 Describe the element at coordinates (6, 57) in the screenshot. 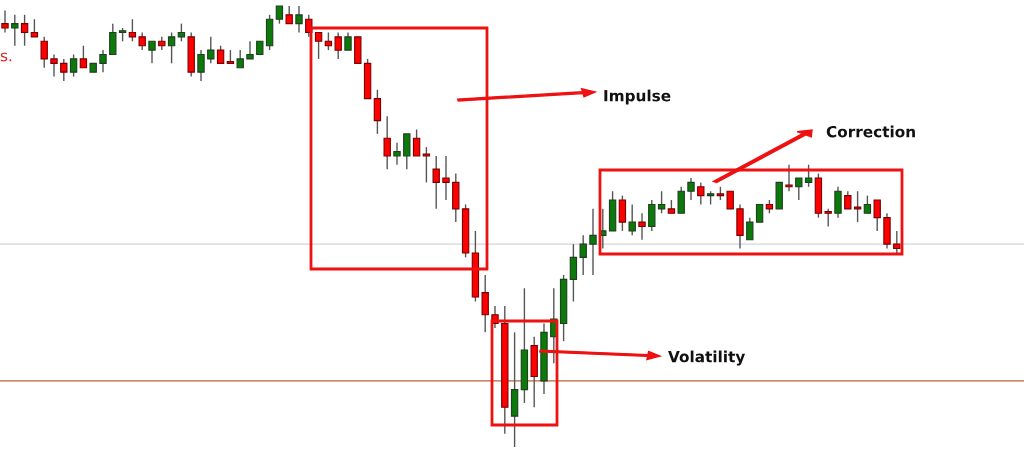

I see `annotation: s.` at that location.